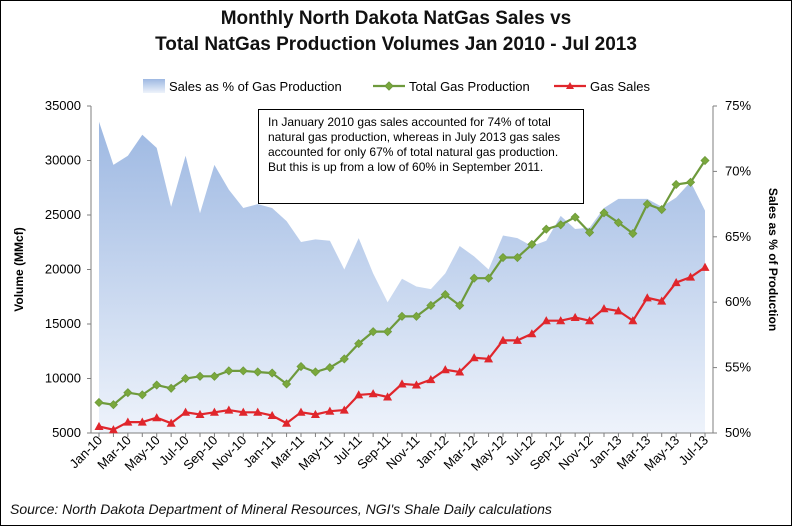 Image resolution: width=792 pixels, height=526 pixels. Describe the element at coordinates (63, 378) in the screenshot. I see `left-tick-label: 10000` at that location.